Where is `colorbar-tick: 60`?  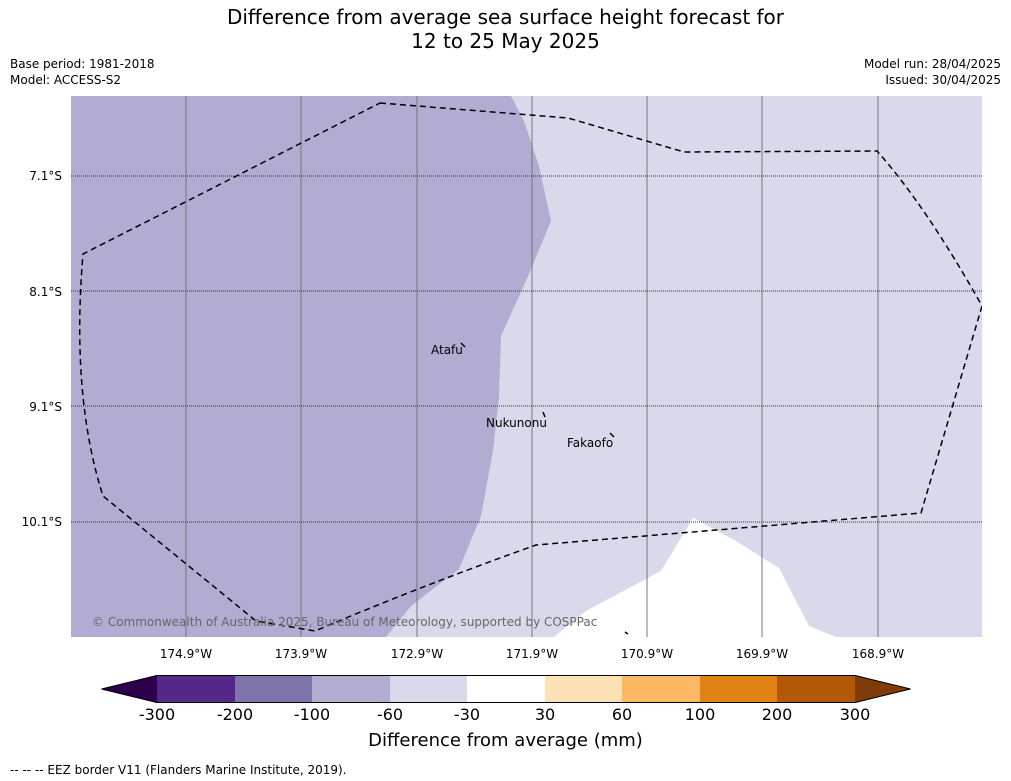
colorbar-tick: 60 is located at coordinates (622, 714).